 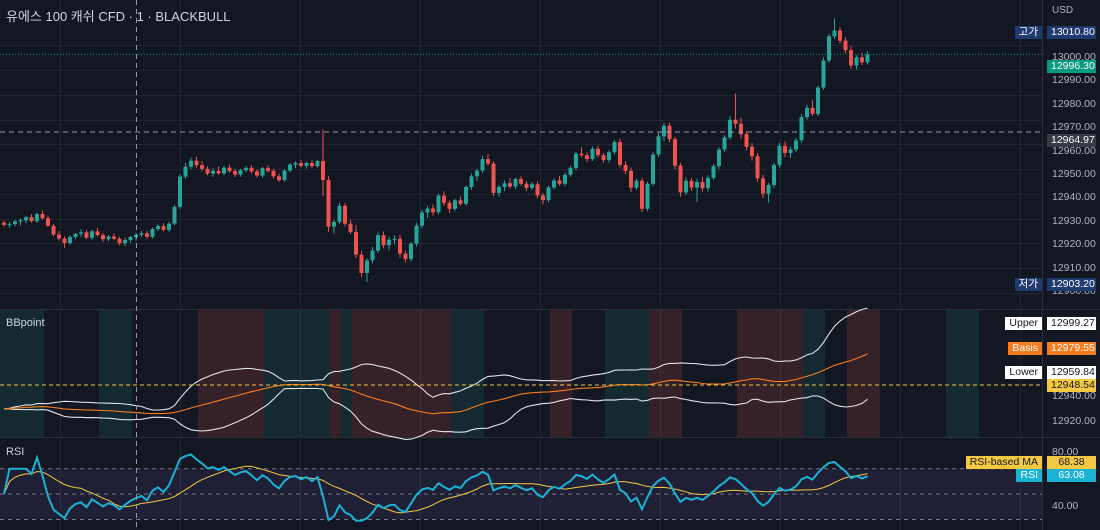 What do you see at coordinates (1074, 421) in the screenshot?
I see `bb-axis-tick: 12920.00` at bounding box center [1074, 421].